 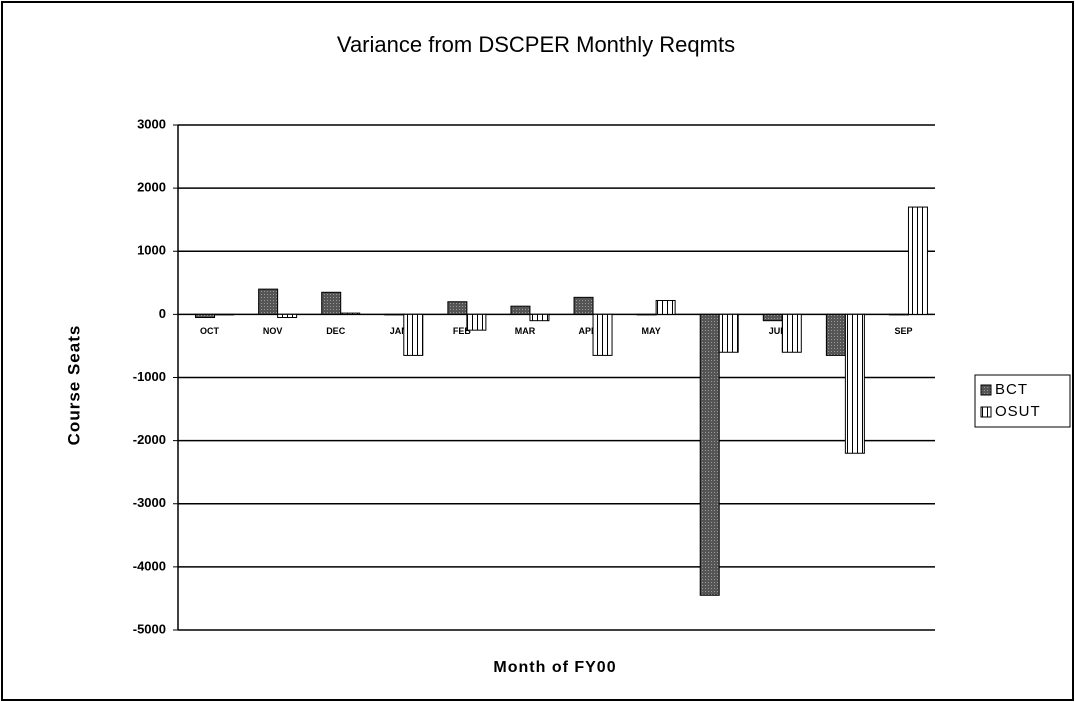 What do you see at coordinates (525, 331) in the screenshot?
I see `x-tick-label: MAR` at bounding box center [525, 331].